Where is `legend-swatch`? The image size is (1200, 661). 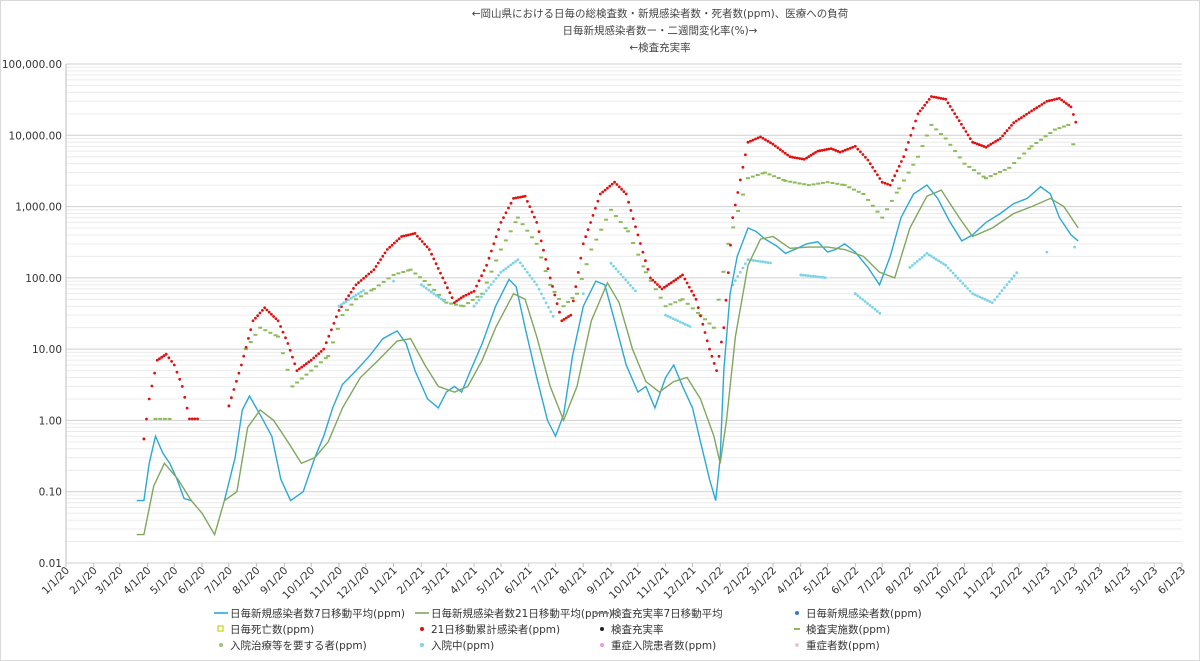
legend-swatch is located at coordinates (221, 645).